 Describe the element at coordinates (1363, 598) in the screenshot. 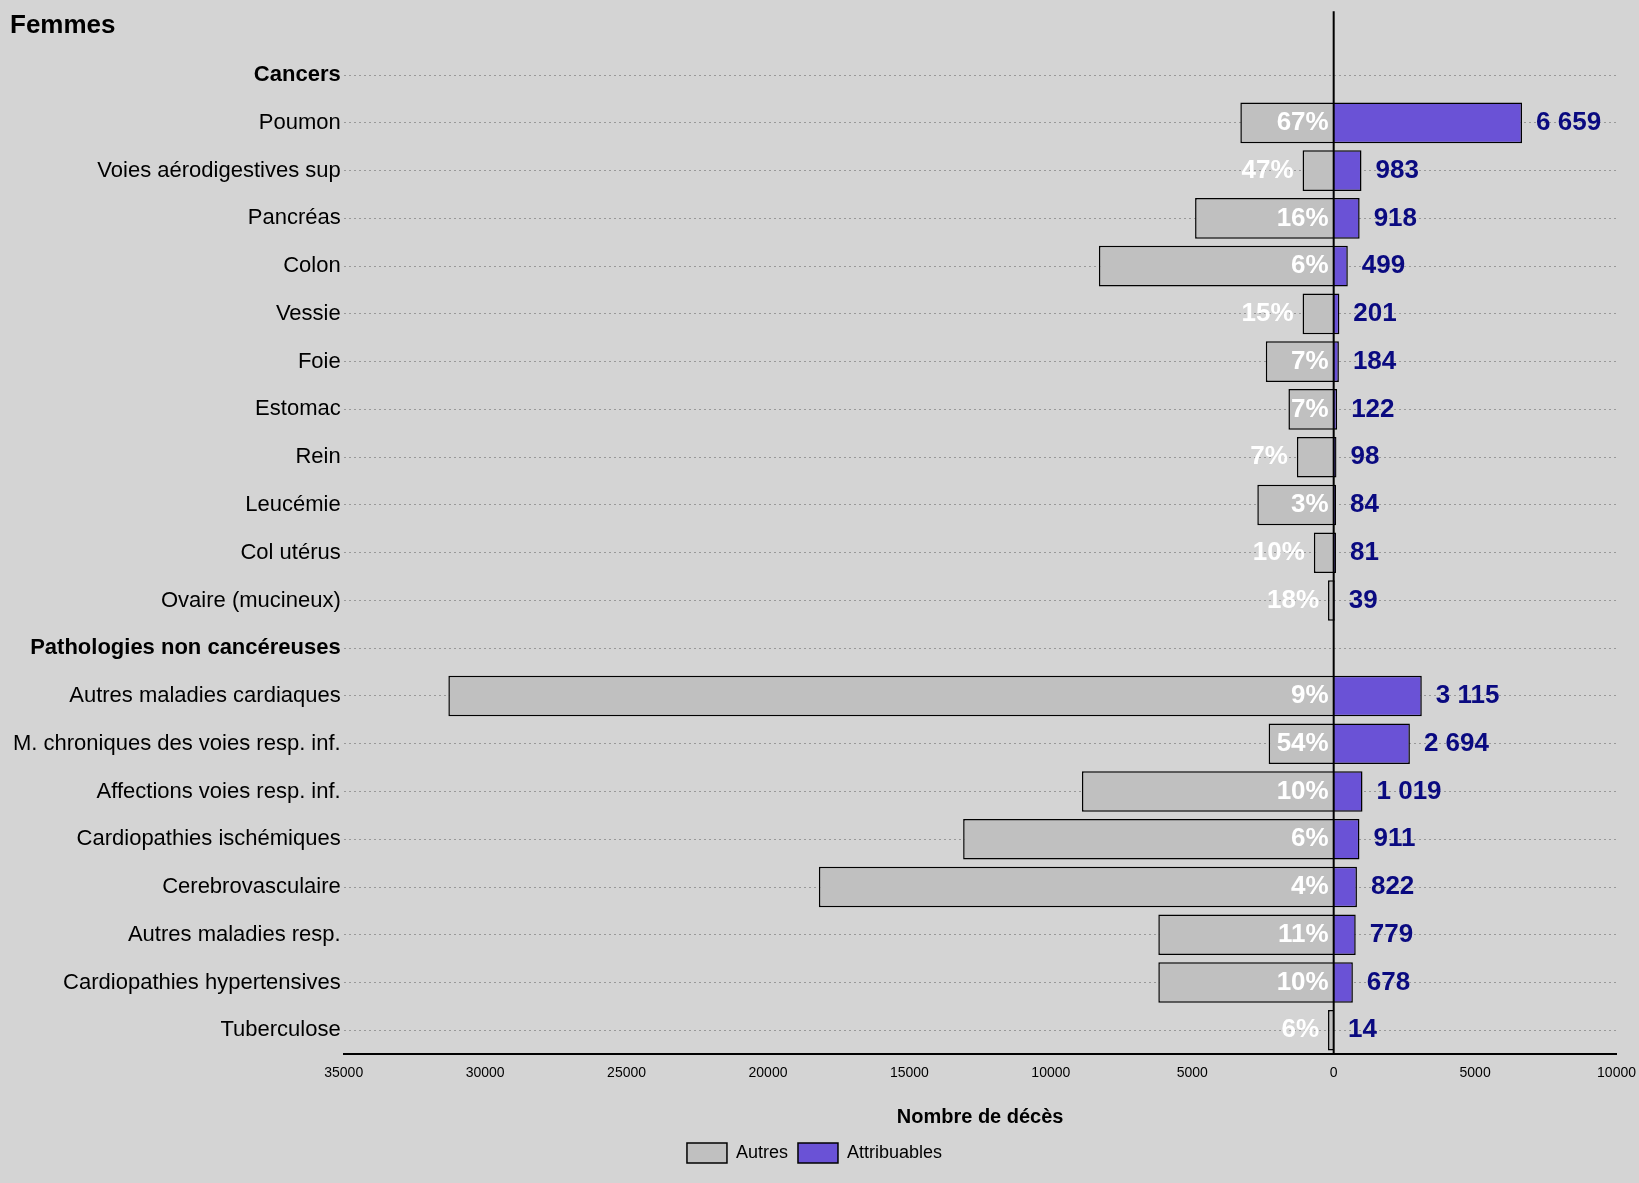

I see `data-label: 39` at that location.